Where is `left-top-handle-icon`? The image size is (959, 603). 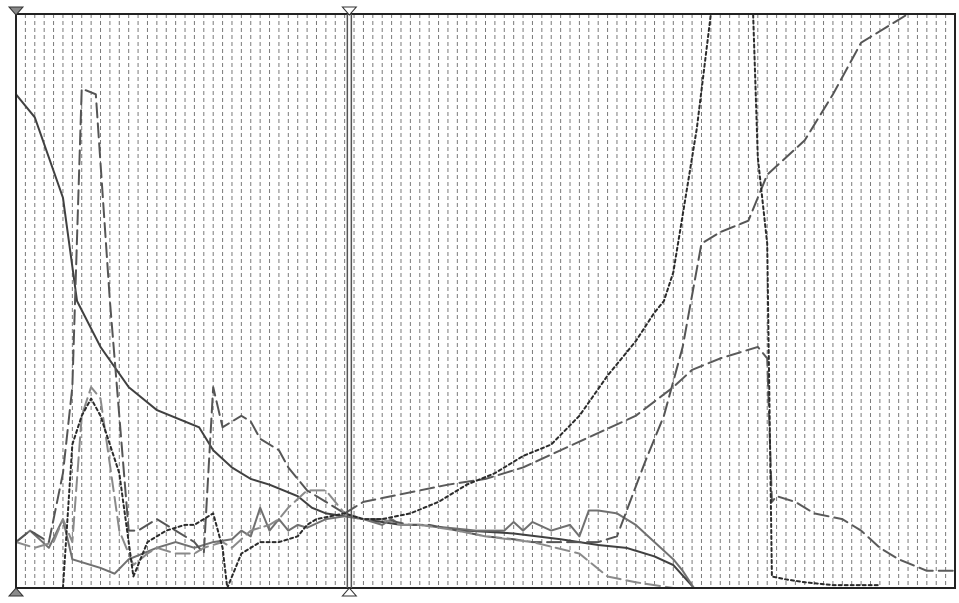 left-top-handle-icon is located at coordinates (16, 11).